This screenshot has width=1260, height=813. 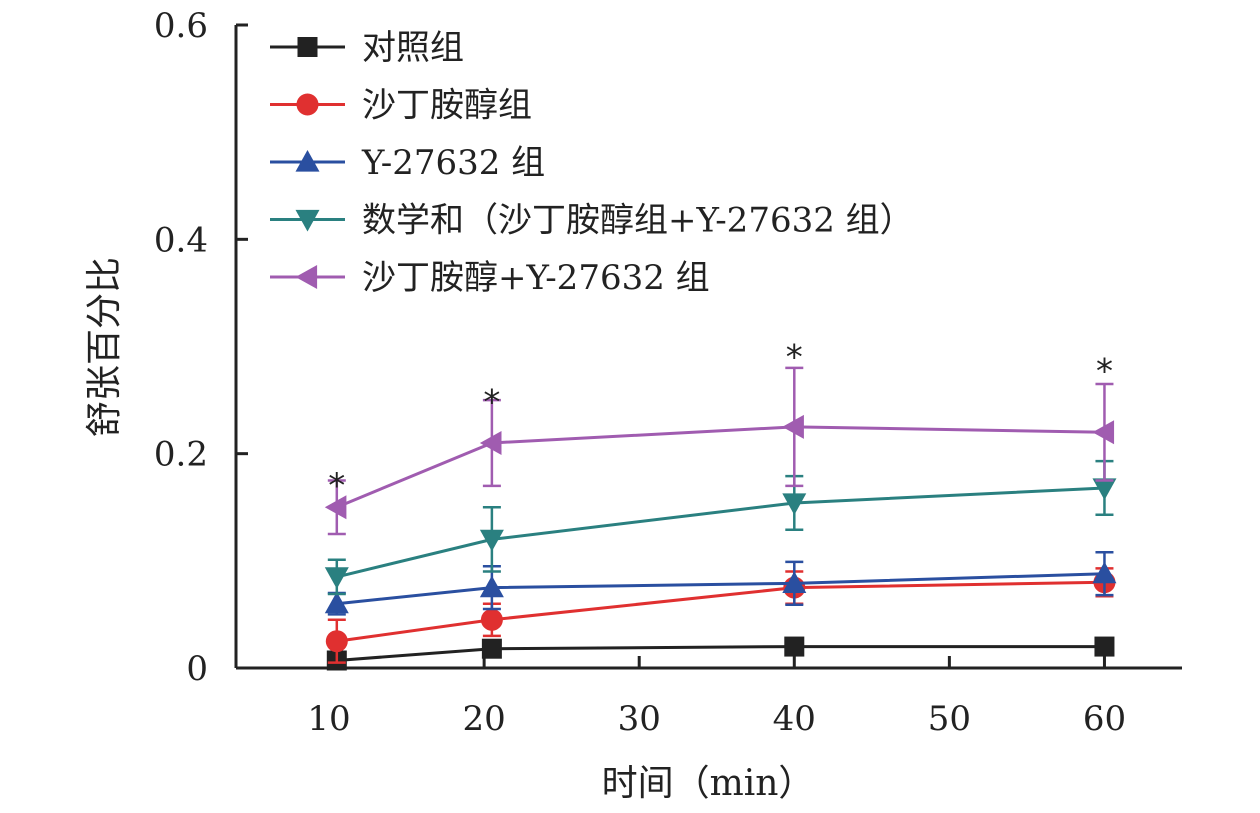 I want to click on legend-item-3: Y-27632 组, so click(x=407, y=163).